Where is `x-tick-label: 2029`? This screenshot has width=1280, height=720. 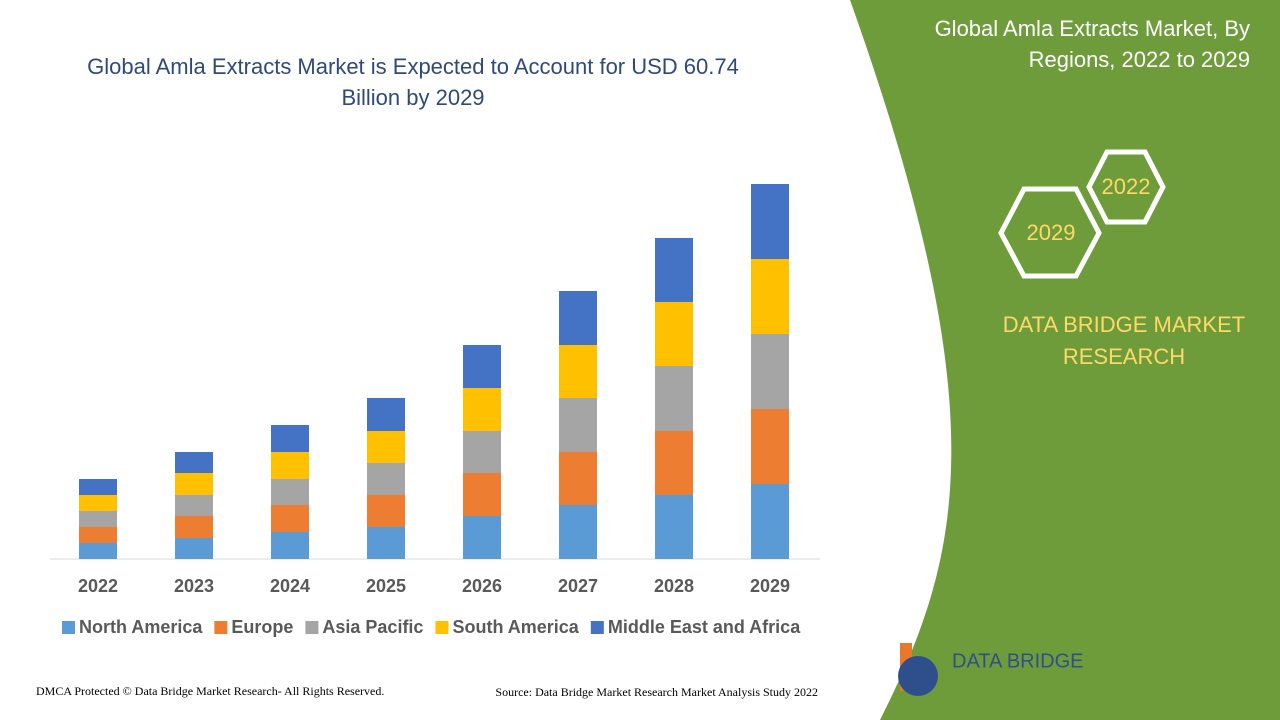 x-tick-label: 2029 is located at coordinates (770, 586).